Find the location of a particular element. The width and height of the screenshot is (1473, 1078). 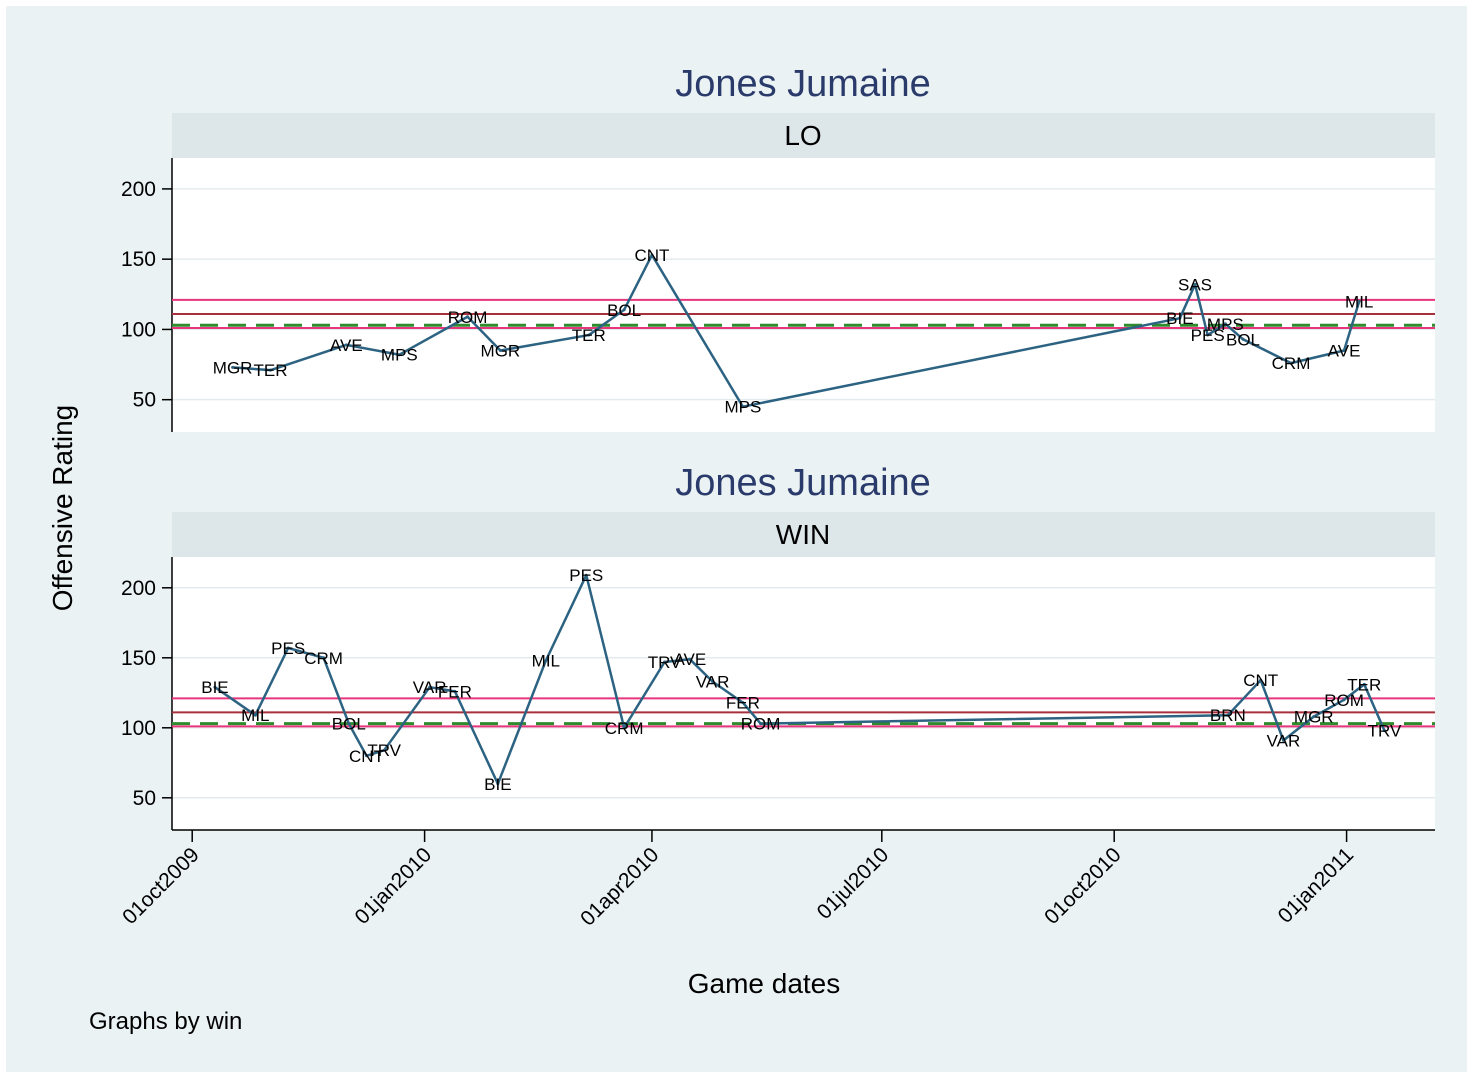

x-axis-title: Game dates is located at coordinates (764, 983).